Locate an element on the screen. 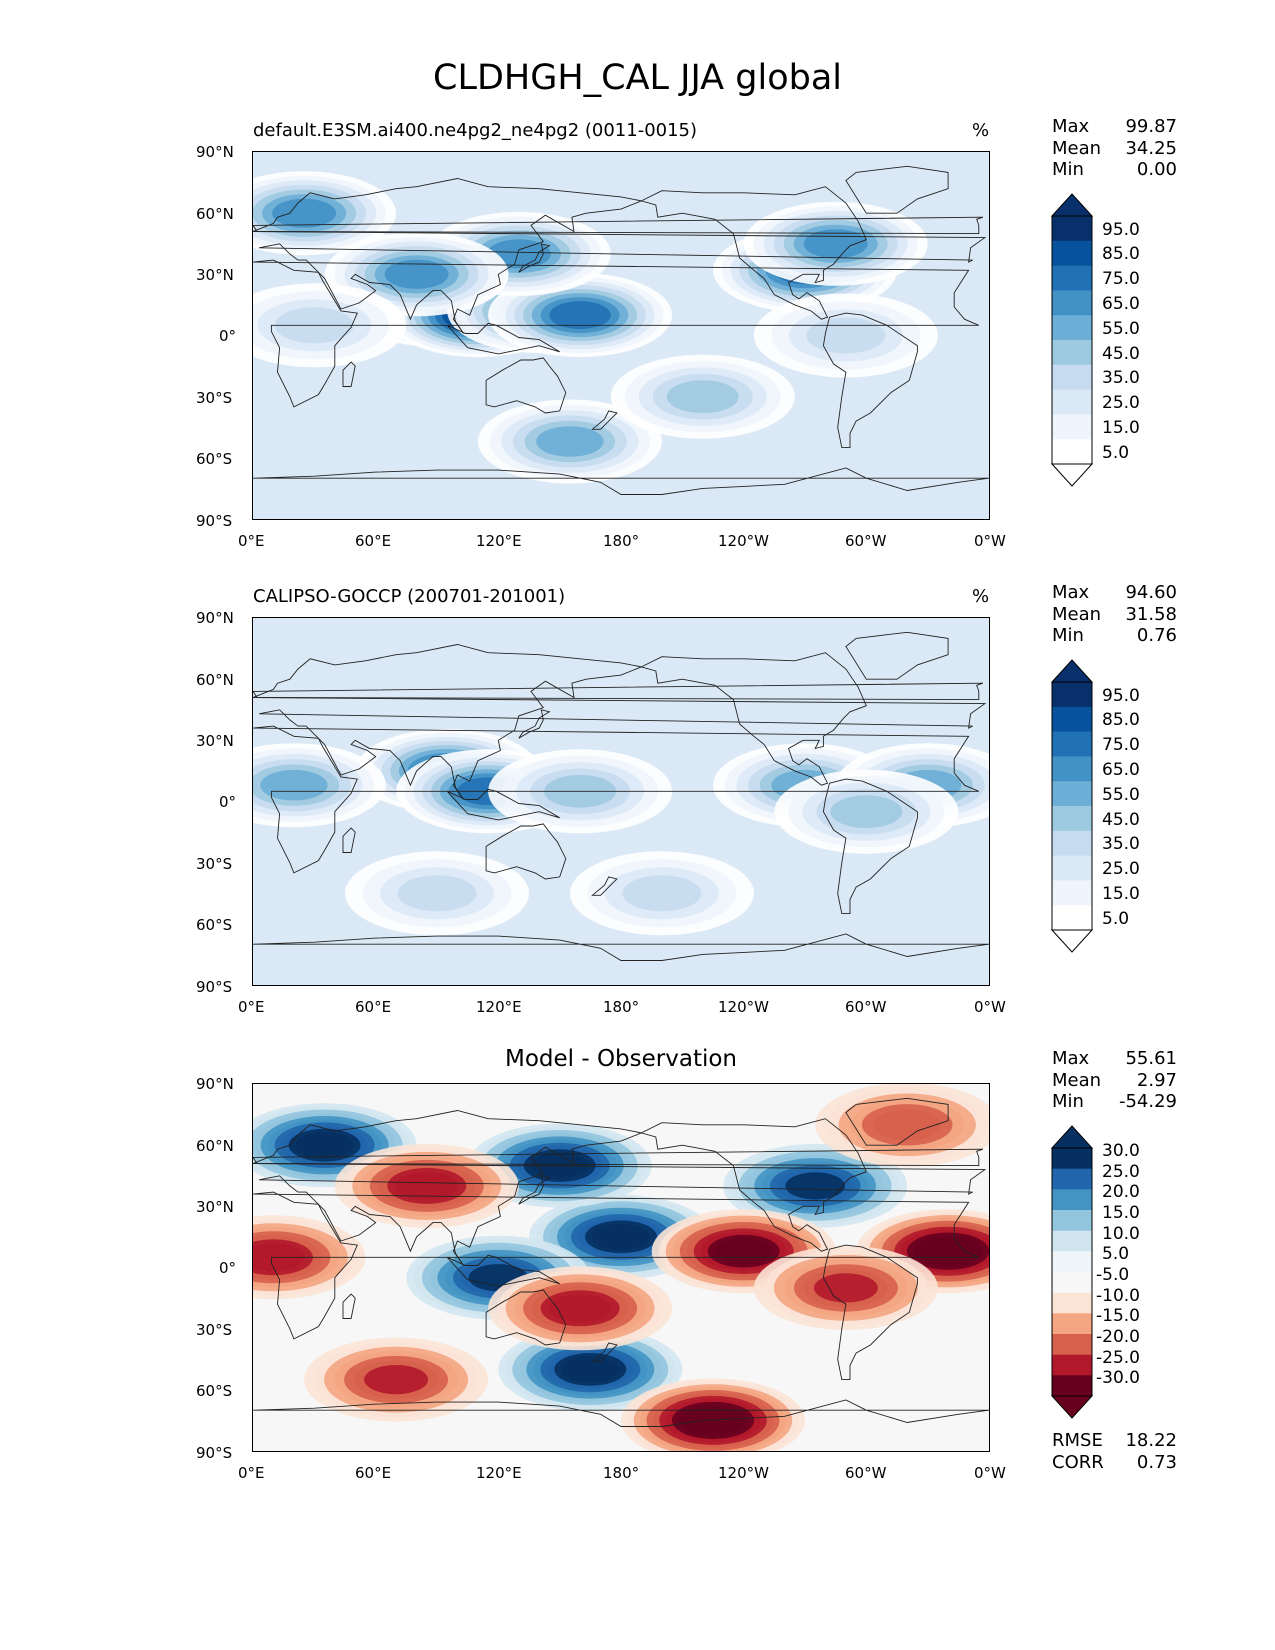  observation-coastline-greenland is located at coordinates (897, 655).